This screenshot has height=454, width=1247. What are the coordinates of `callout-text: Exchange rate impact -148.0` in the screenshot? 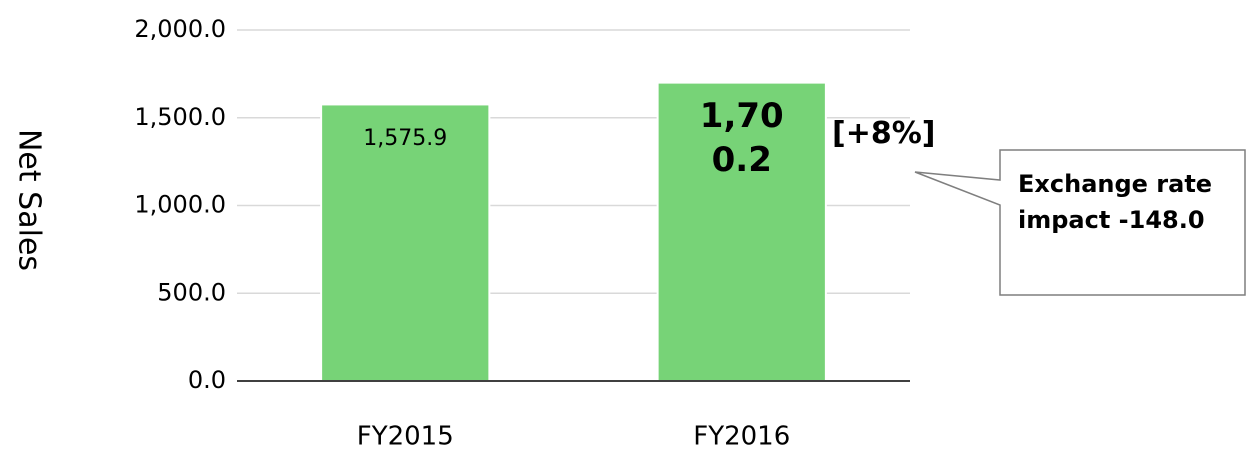 It's located at (1115, 202).